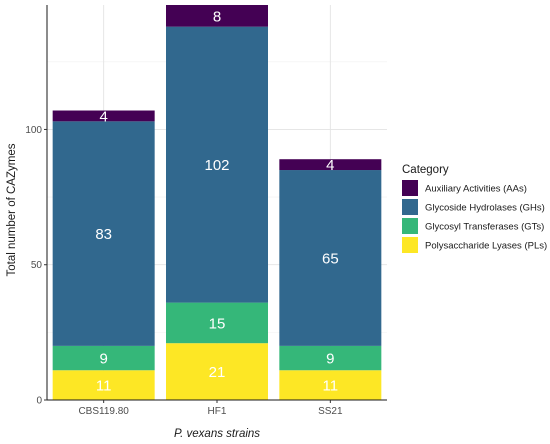 Image resolution: width=550 pixels, height=444 pixels. I want to click on bar-value-label: 65, so click(330, 258).